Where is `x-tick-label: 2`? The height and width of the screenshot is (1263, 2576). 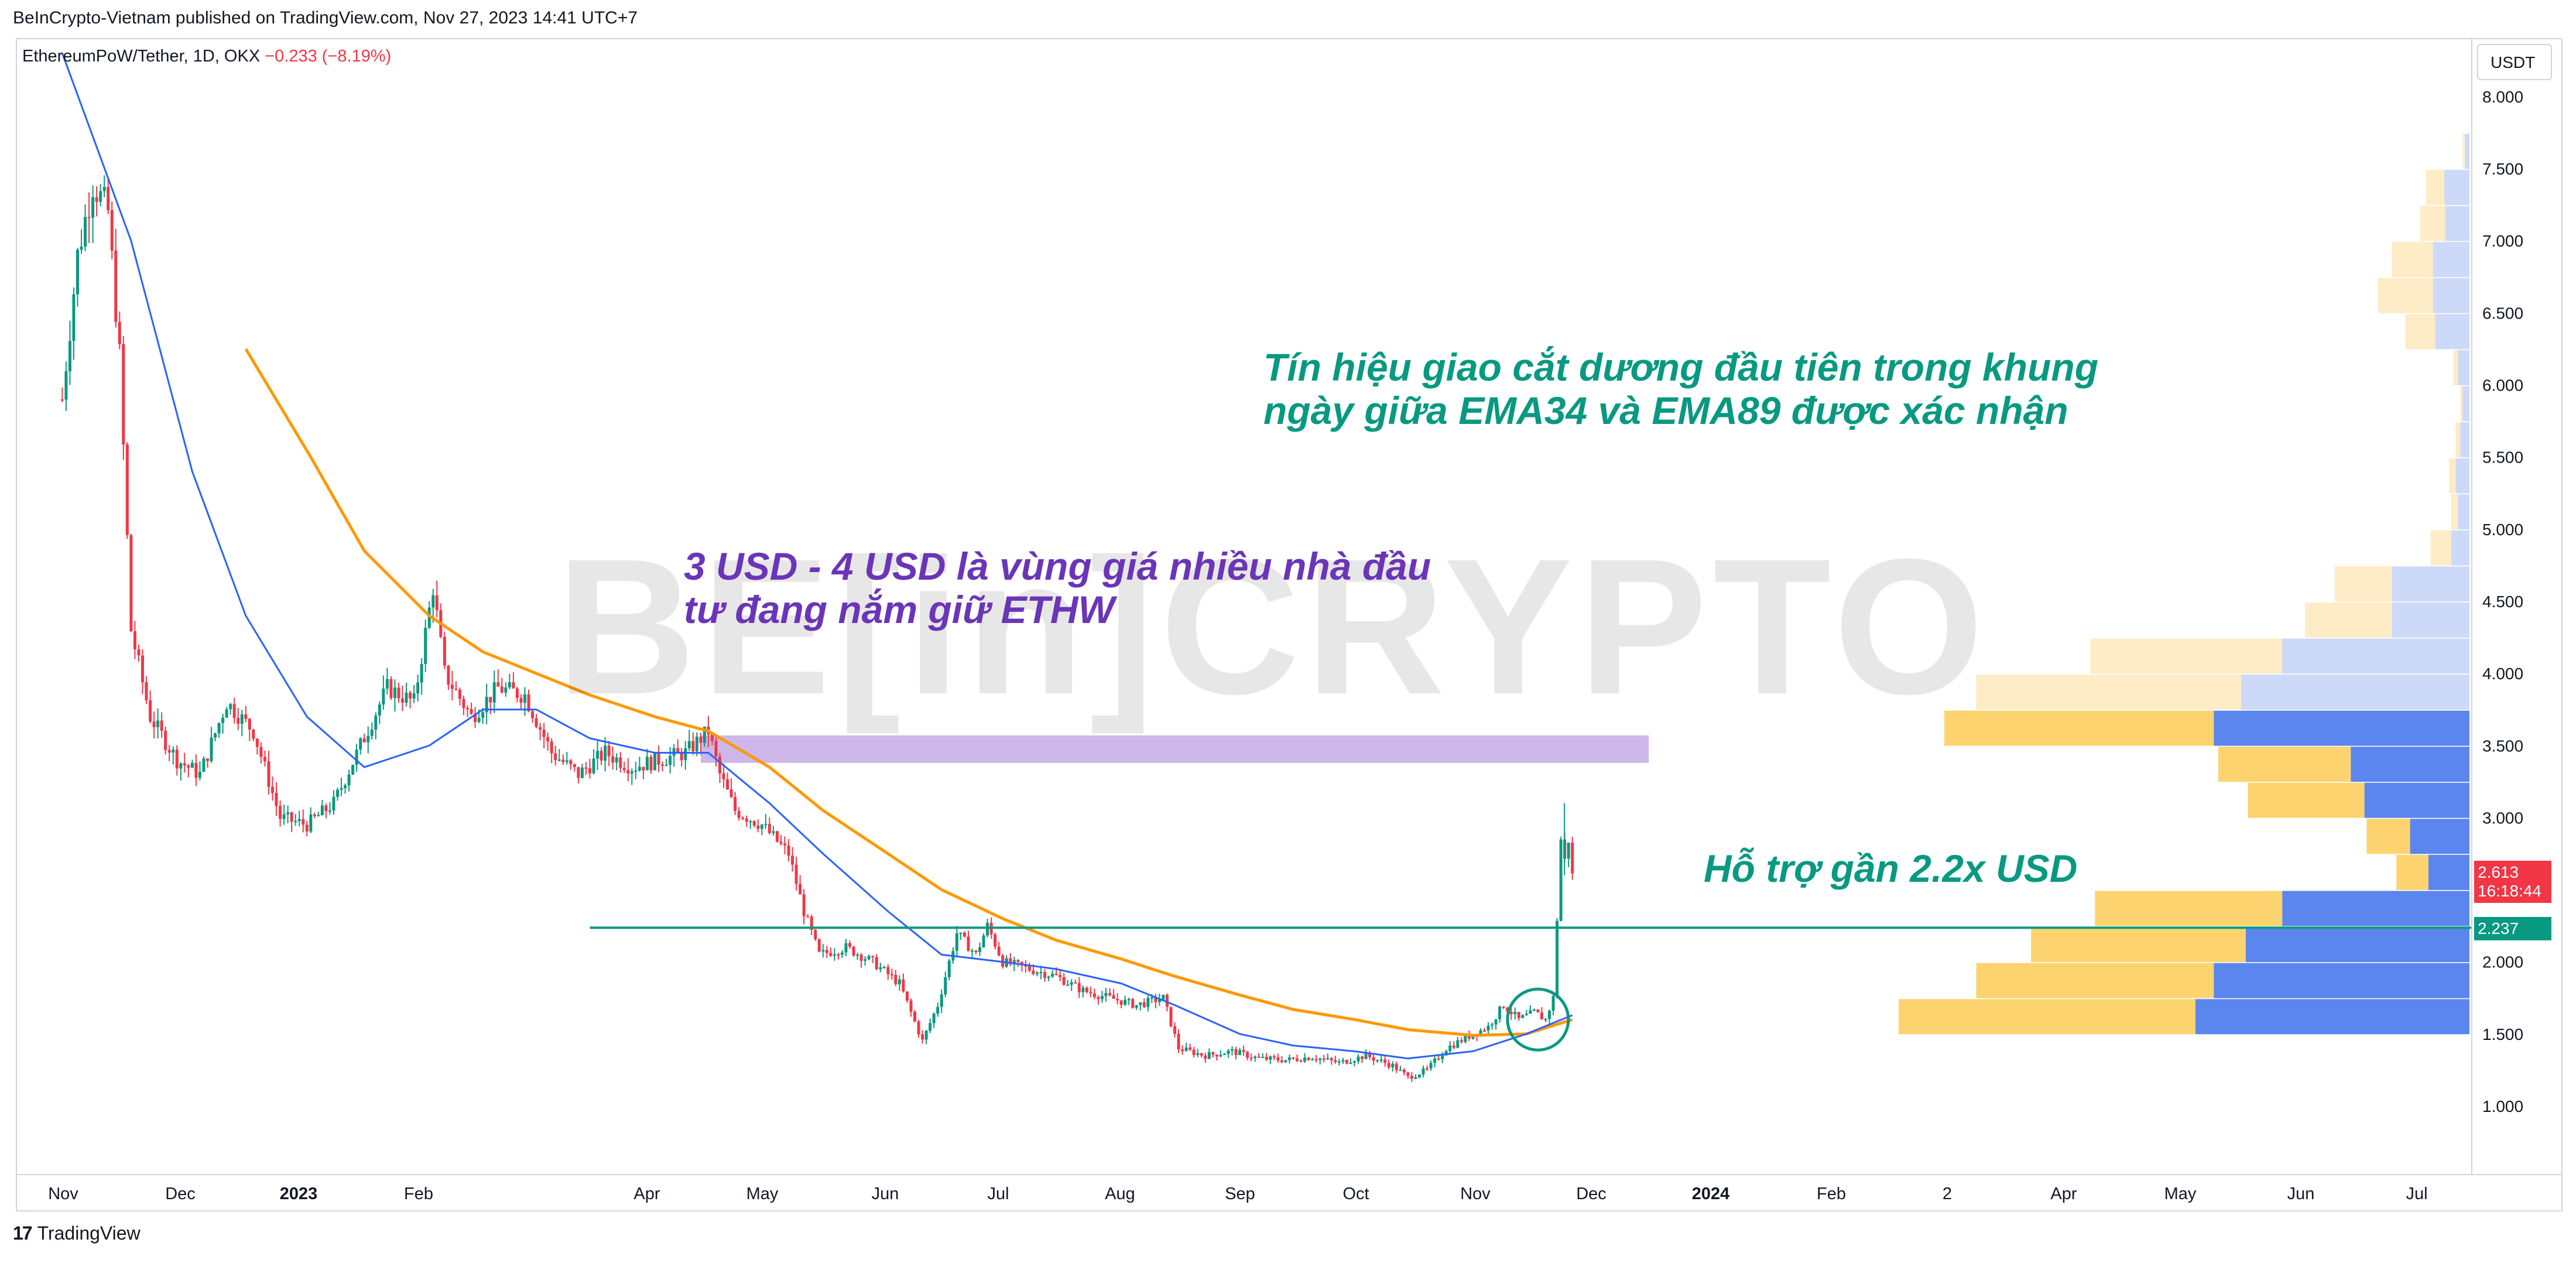 x-tick-label: 2 is located at coordinates (1947, 1194).